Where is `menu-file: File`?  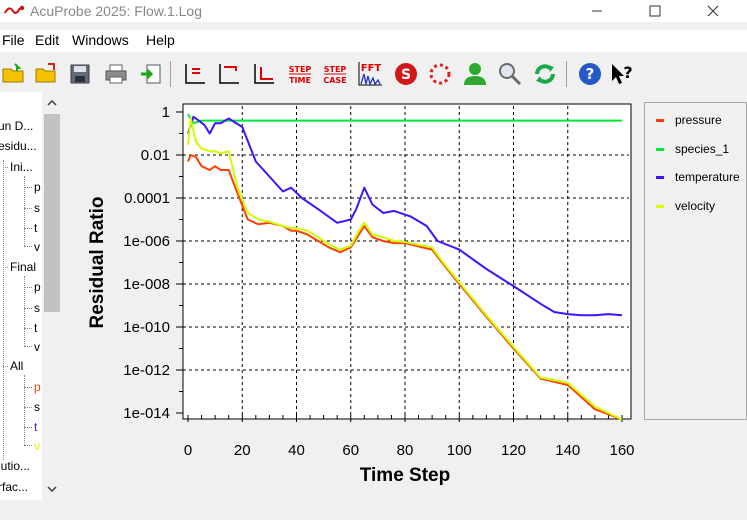 menu-file: File is located at coordinates (13, 40).